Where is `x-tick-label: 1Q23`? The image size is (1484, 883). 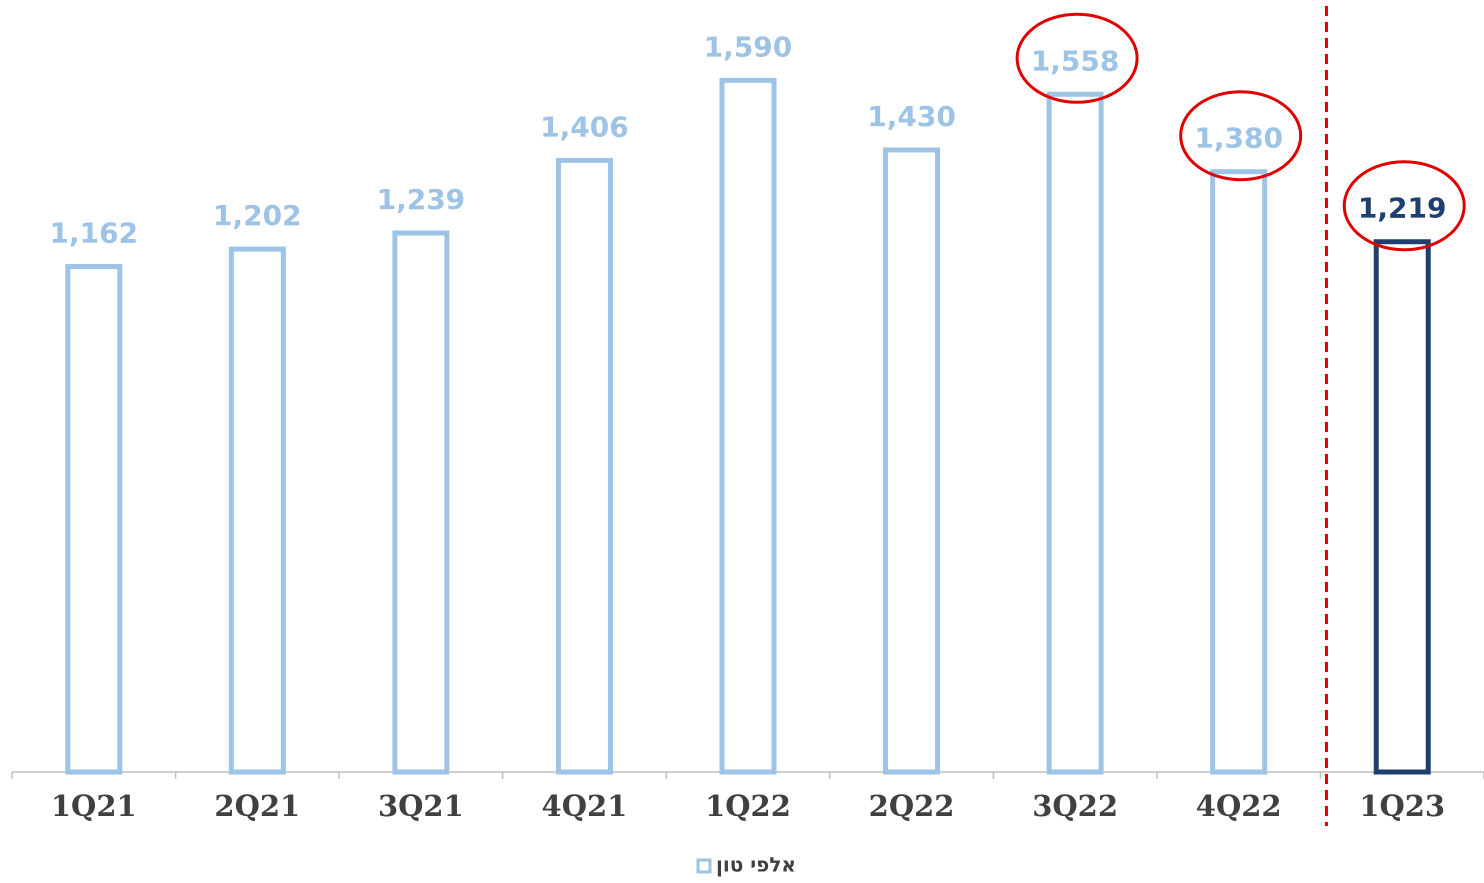
x-tick-label: 1Q23 is located at coordinates (1402, 806).